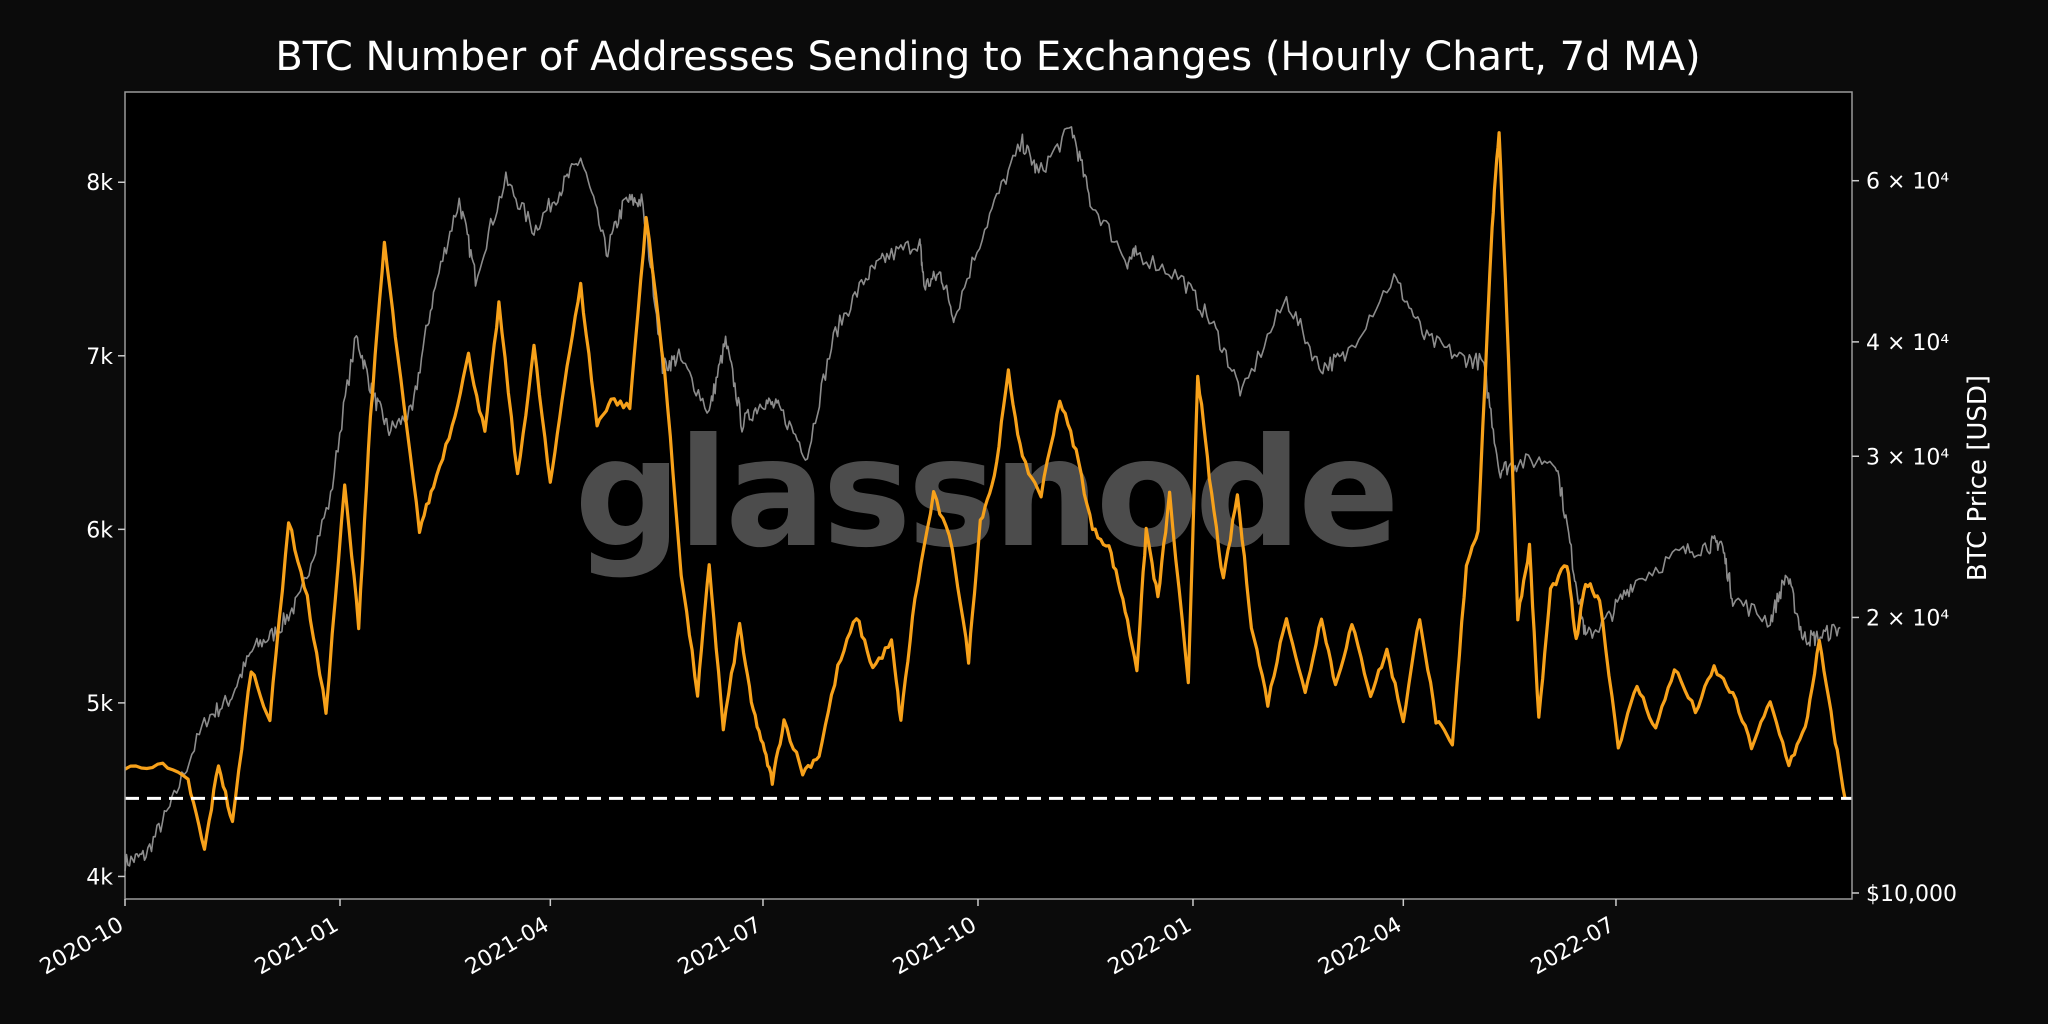 This screenshot has width=2048, height=1024. I want to click on left-tick-label: 4k, so click(99, 877).